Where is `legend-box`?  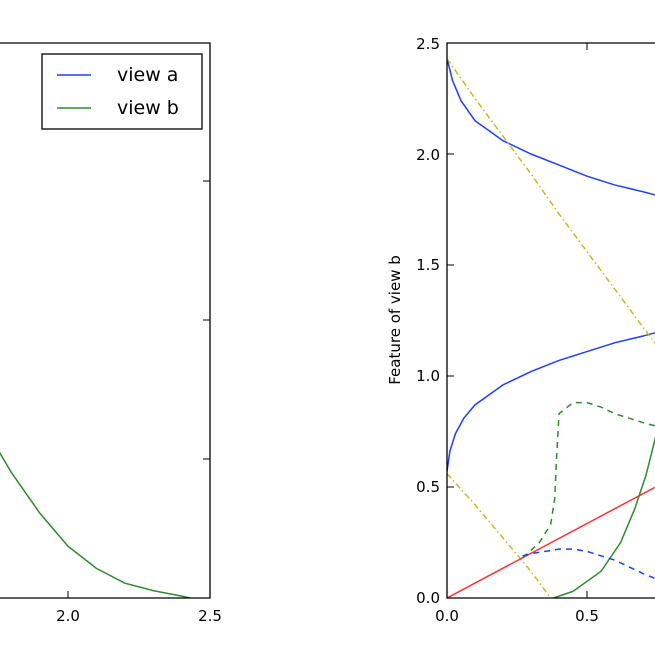
legend-box is located at coordinates (122, 91).